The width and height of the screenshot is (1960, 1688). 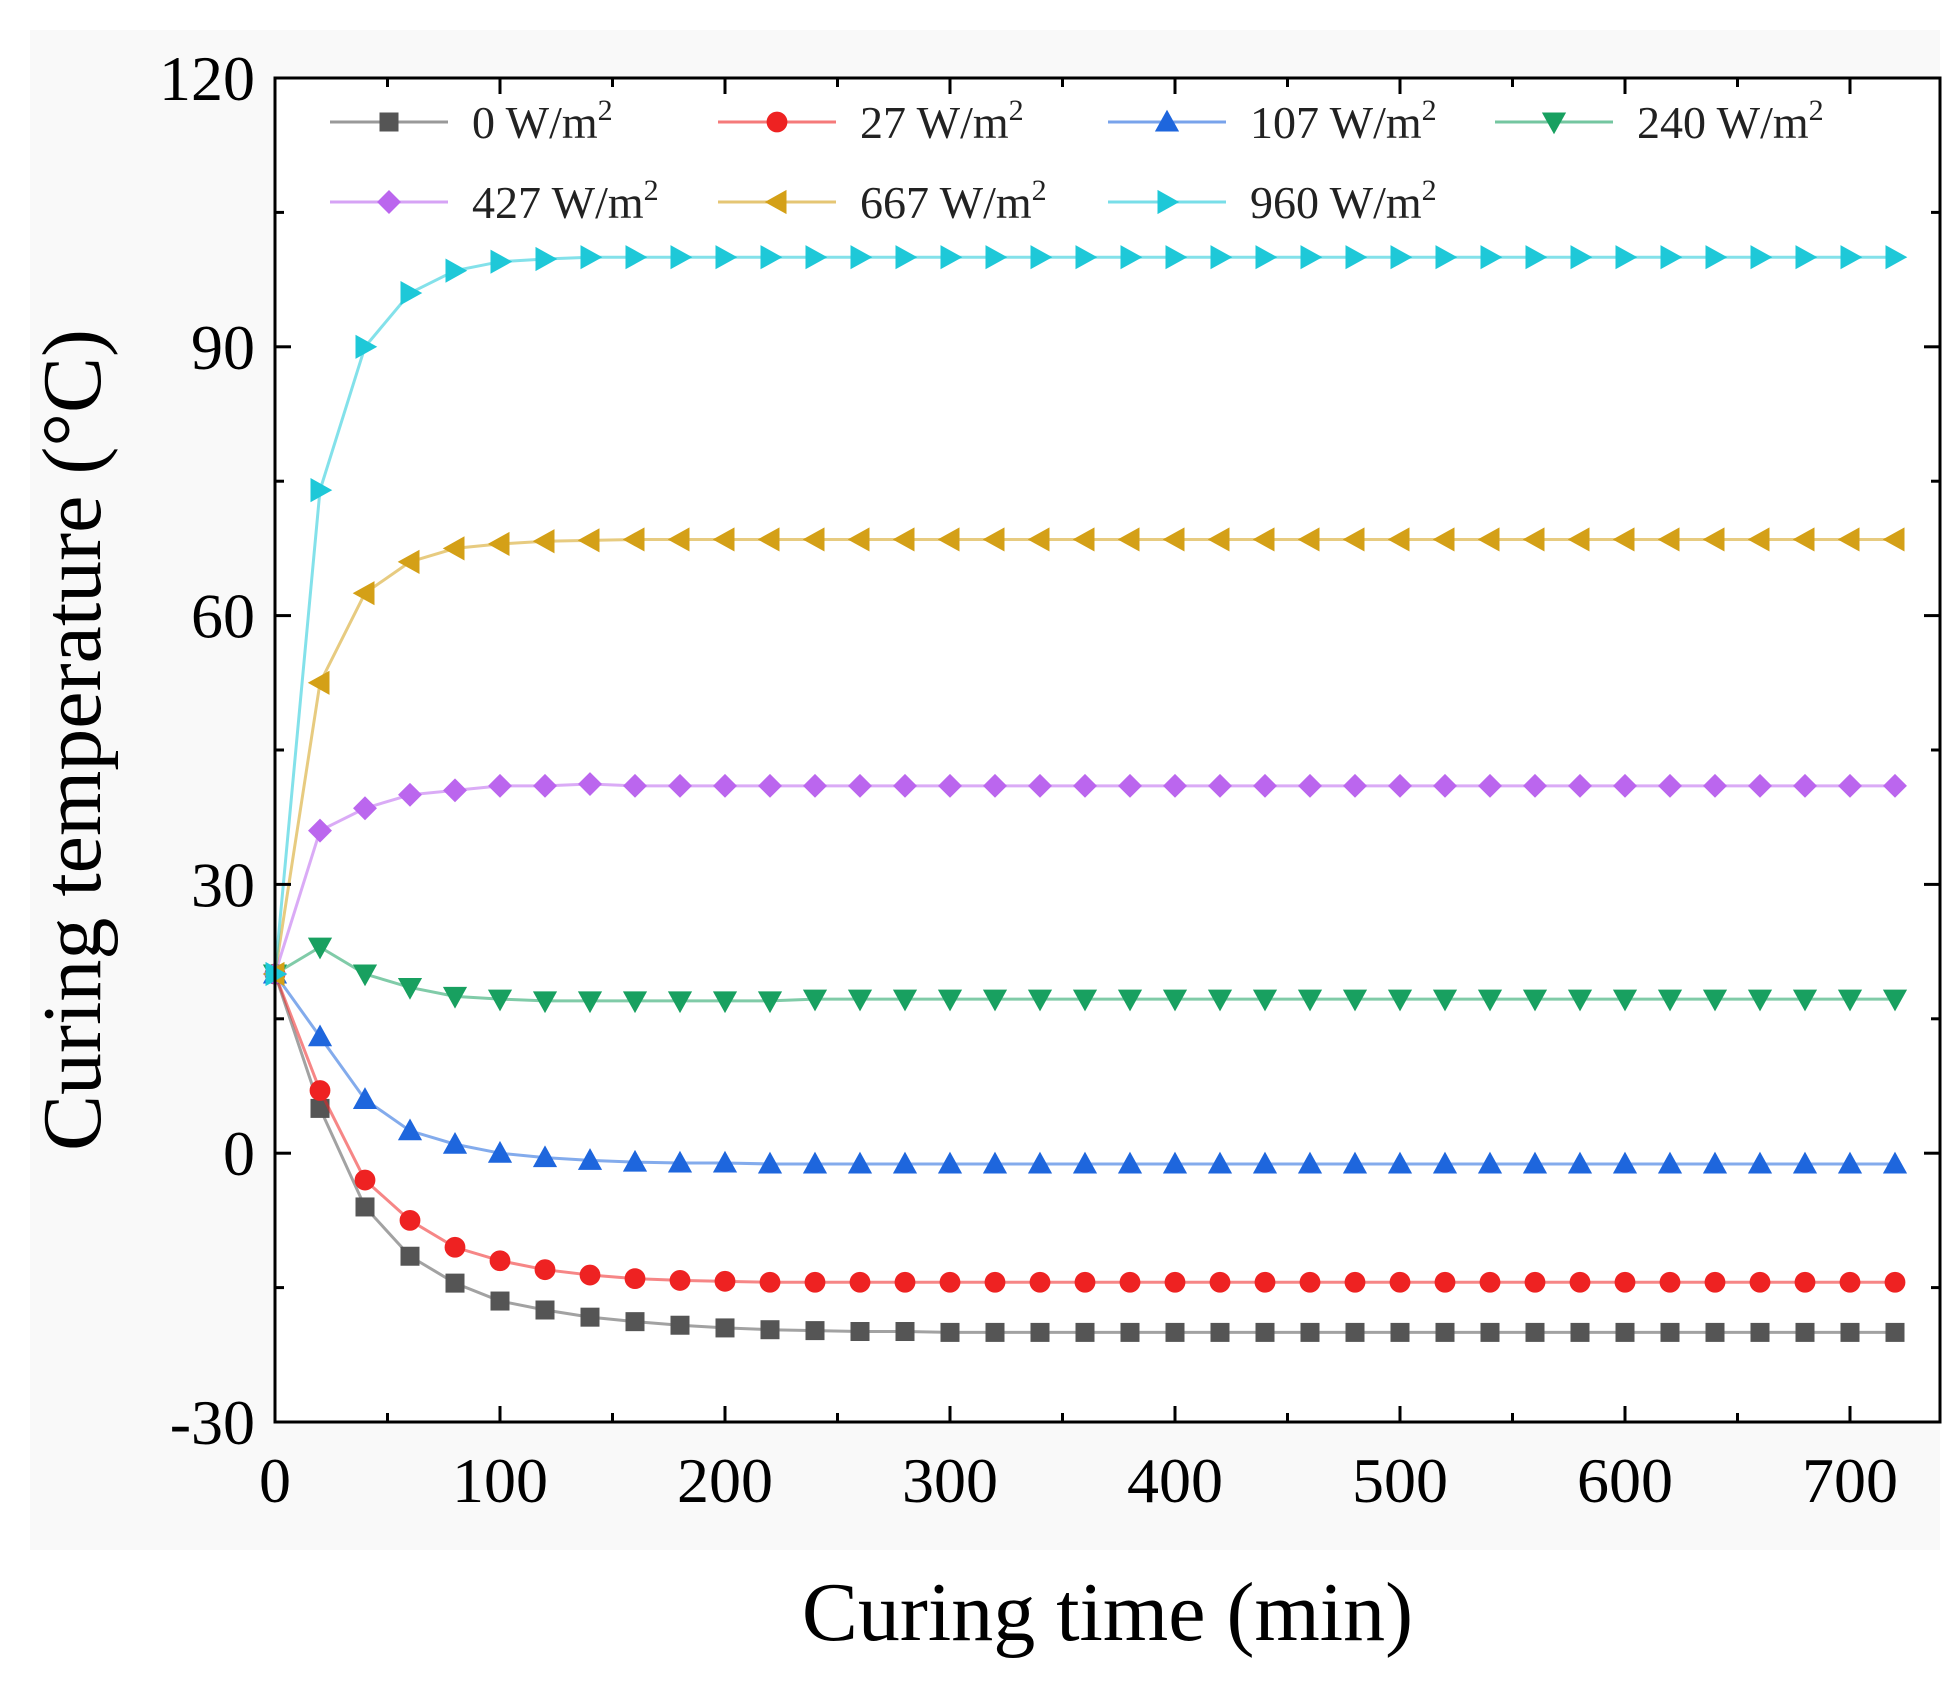 What do you see at coordinates (72, 740) in the screenshot?
I see `y-axis-title: Curing temperature (°C)` at bounding box center [72, 740].